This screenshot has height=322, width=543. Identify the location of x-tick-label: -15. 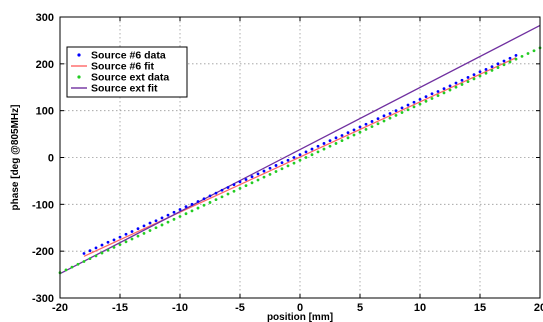
(120, 308).